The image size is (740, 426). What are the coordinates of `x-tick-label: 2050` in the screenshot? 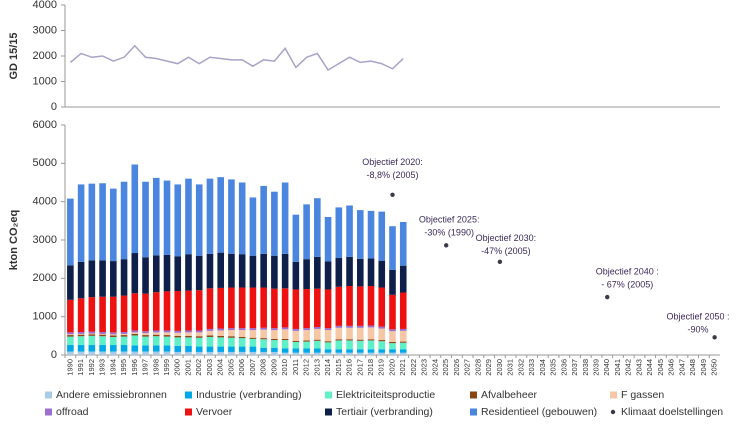 It's located at (714, 367).